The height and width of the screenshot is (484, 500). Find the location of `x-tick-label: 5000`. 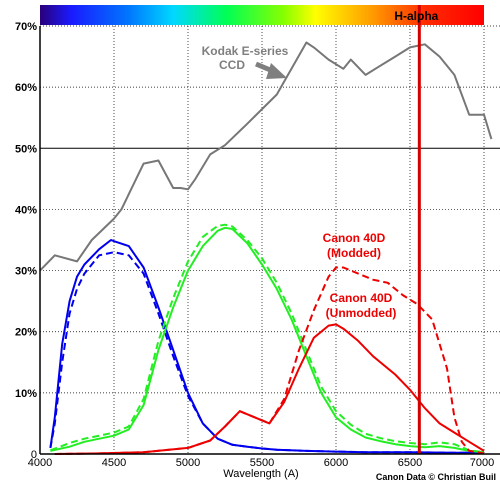

x-tick-label: 5000 is located at coordinates (188, 463).